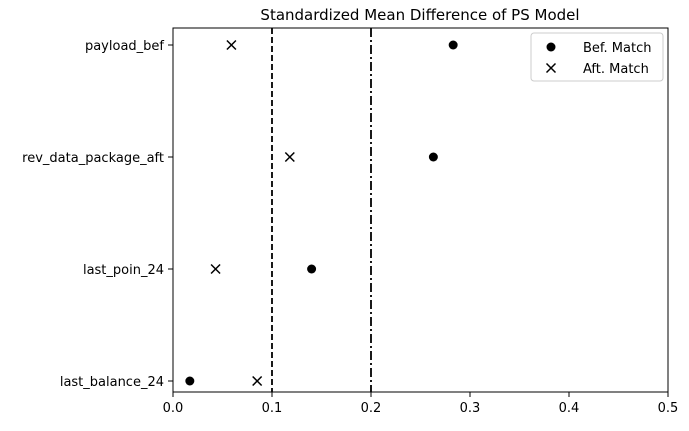 The image size is (689, 431). What do you see at coordinates (616, 69) in the screenshot?
I see `legend-label: Aft. Match` at bounding box center [616, 69].